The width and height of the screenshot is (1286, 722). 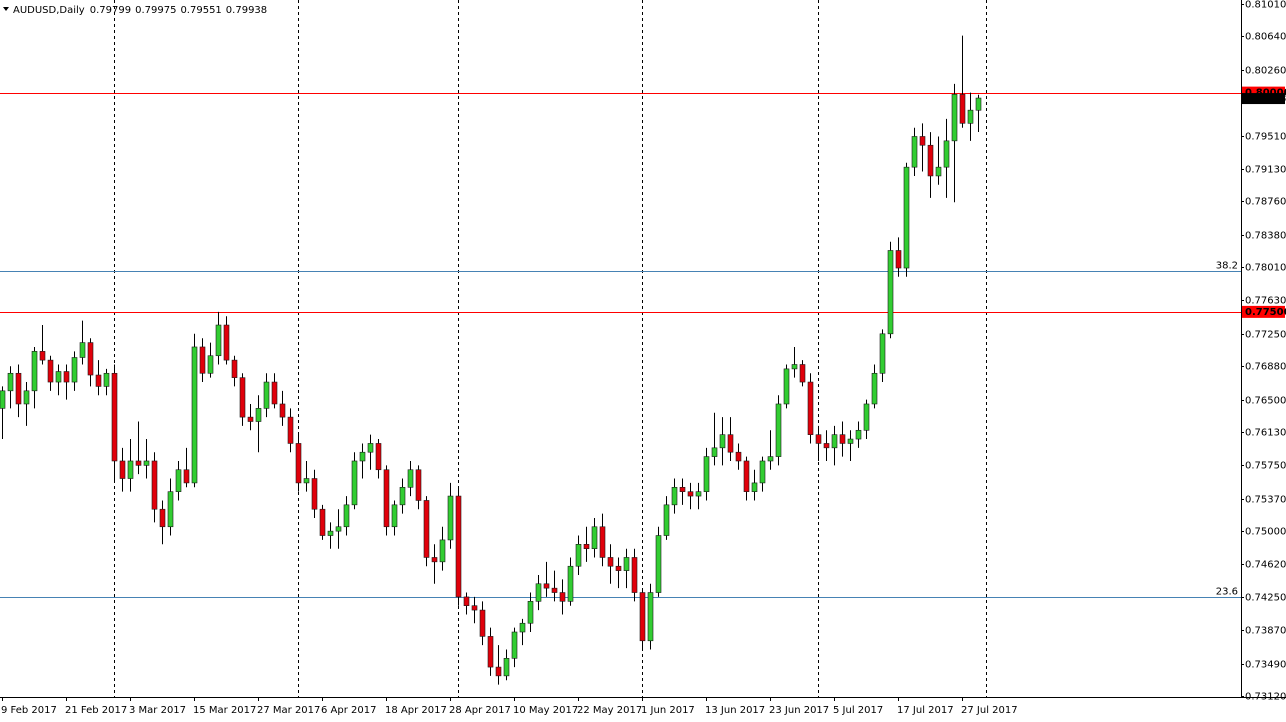 I want to click on x-tick-label: 15 Mar 2017, so click(x=224, y=710).